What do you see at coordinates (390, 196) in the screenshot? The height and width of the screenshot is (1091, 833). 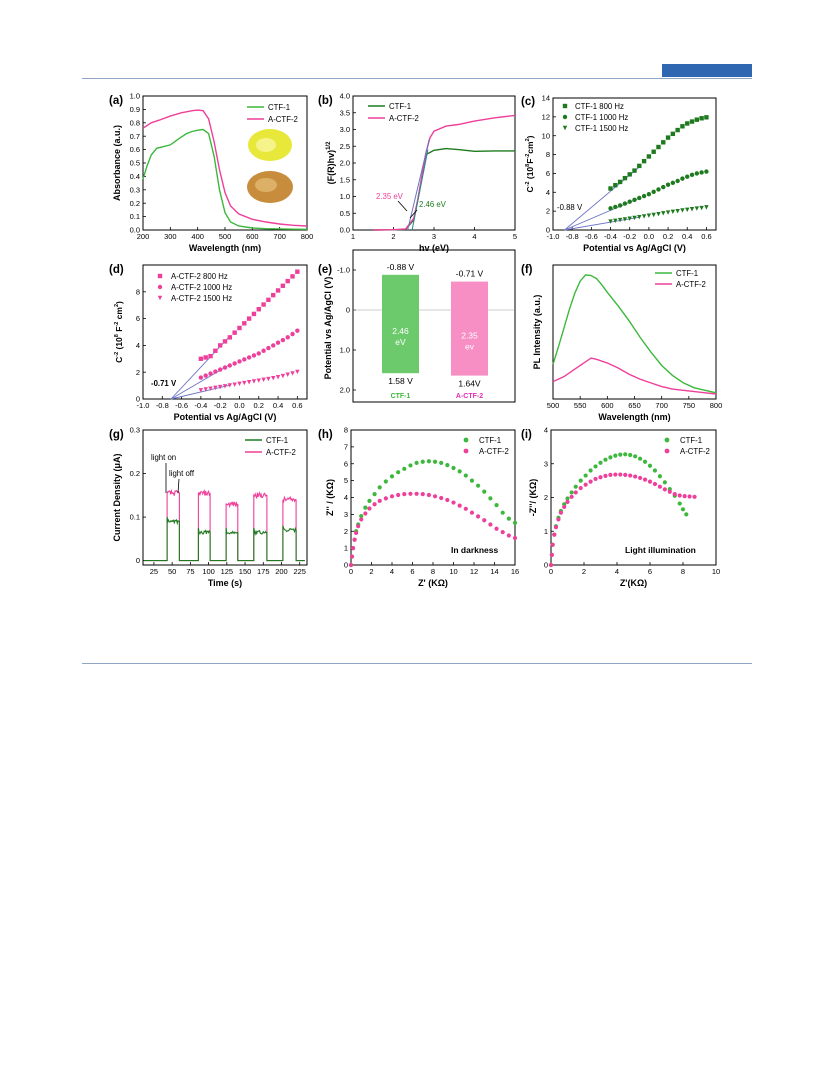 I see `panel-b-annotation-actf2: 2.35 eV` at bounding box center [390, 196].